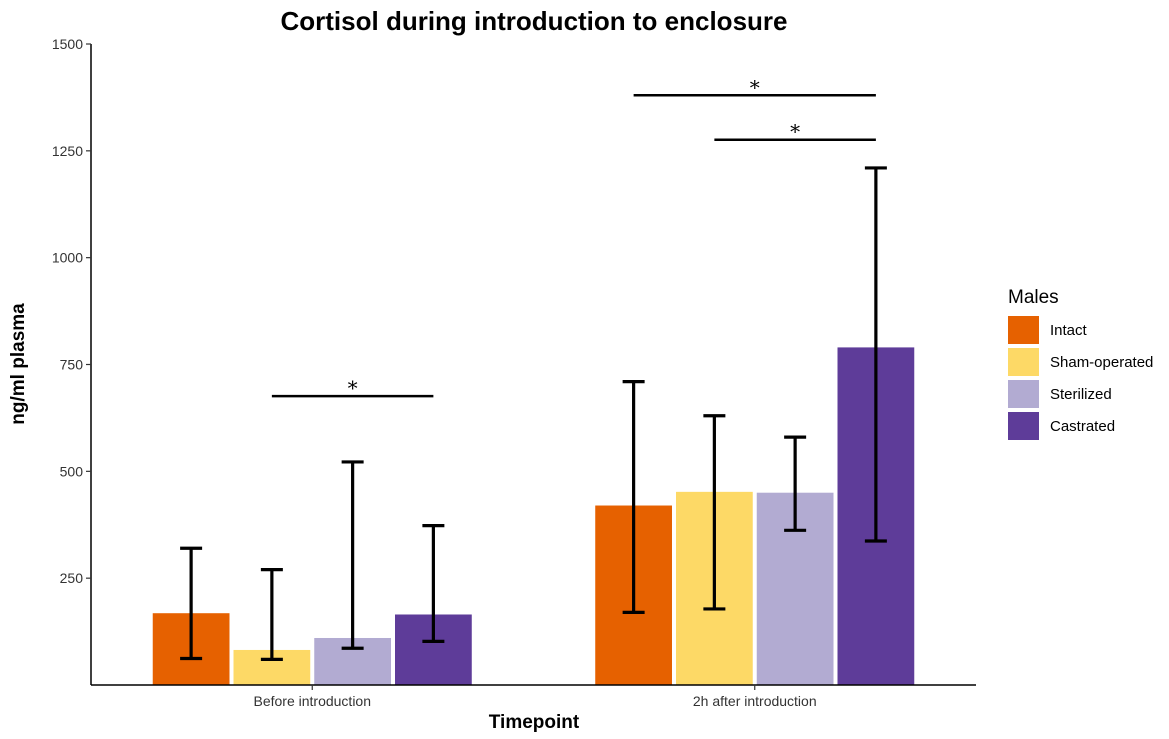 The image size is (1169, 739). What do you see at coordinates (534, 722) in the screenshot?
I see `x-axis-title: Timepoint` at bounding box center [534, 722].